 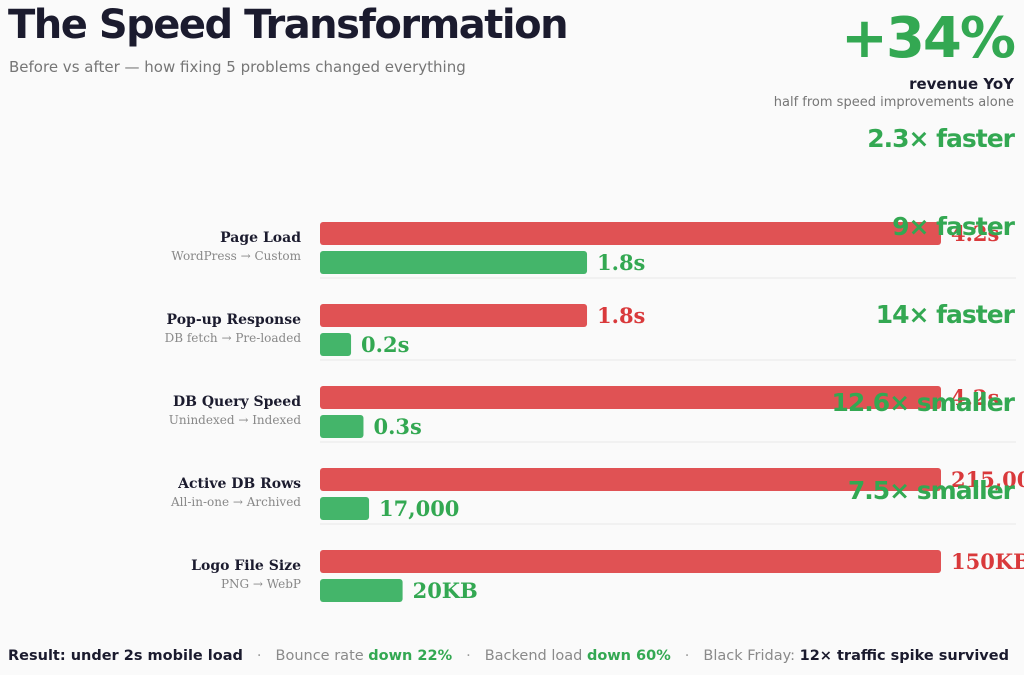 I want to click on row-desc-active-db-rows: All-in-one → Archived, so click(x=235, y=502).